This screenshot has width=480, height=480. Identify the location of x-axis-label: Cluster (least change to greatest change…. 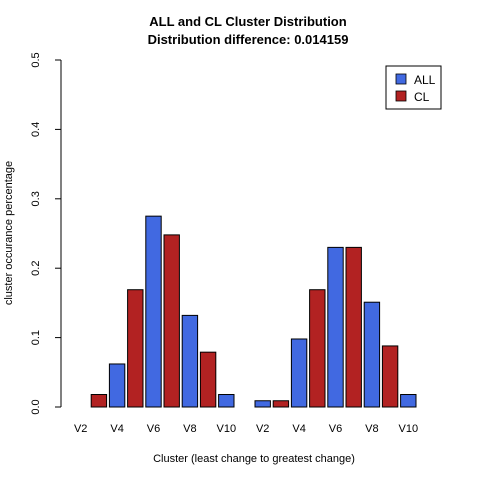
(254, 459).